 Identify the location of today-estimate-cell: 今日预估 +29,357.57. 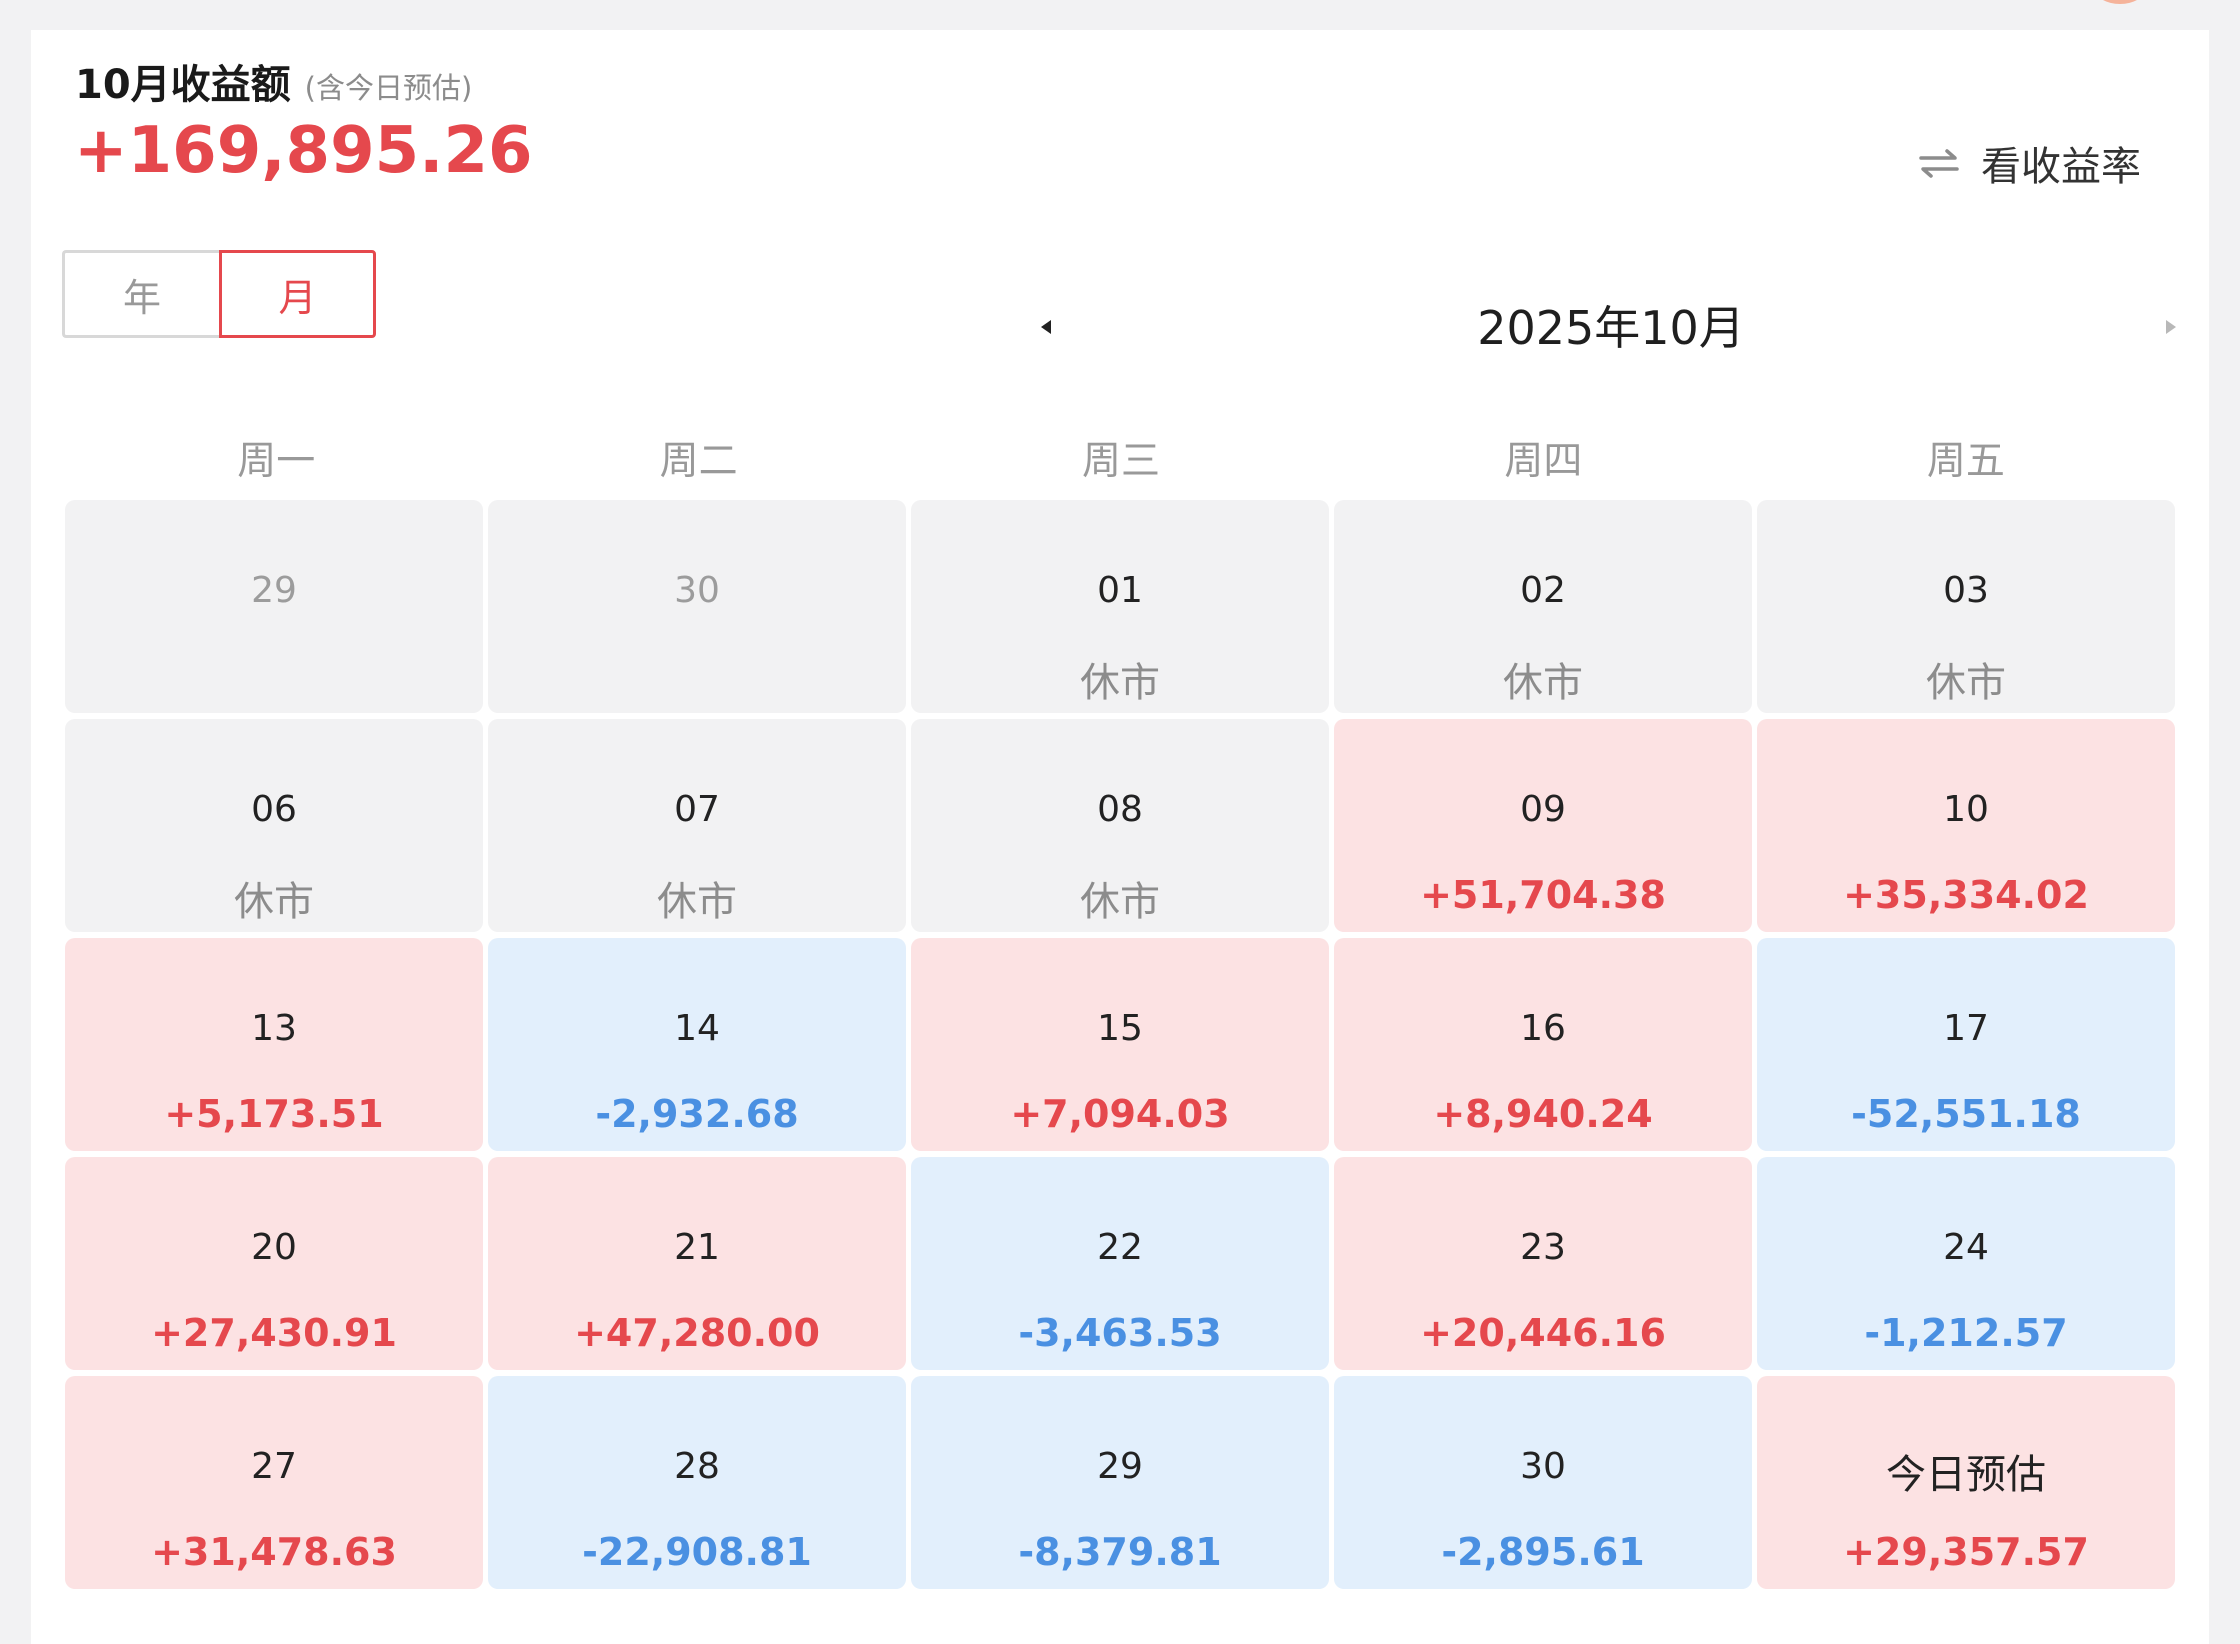
(1966, 1482).